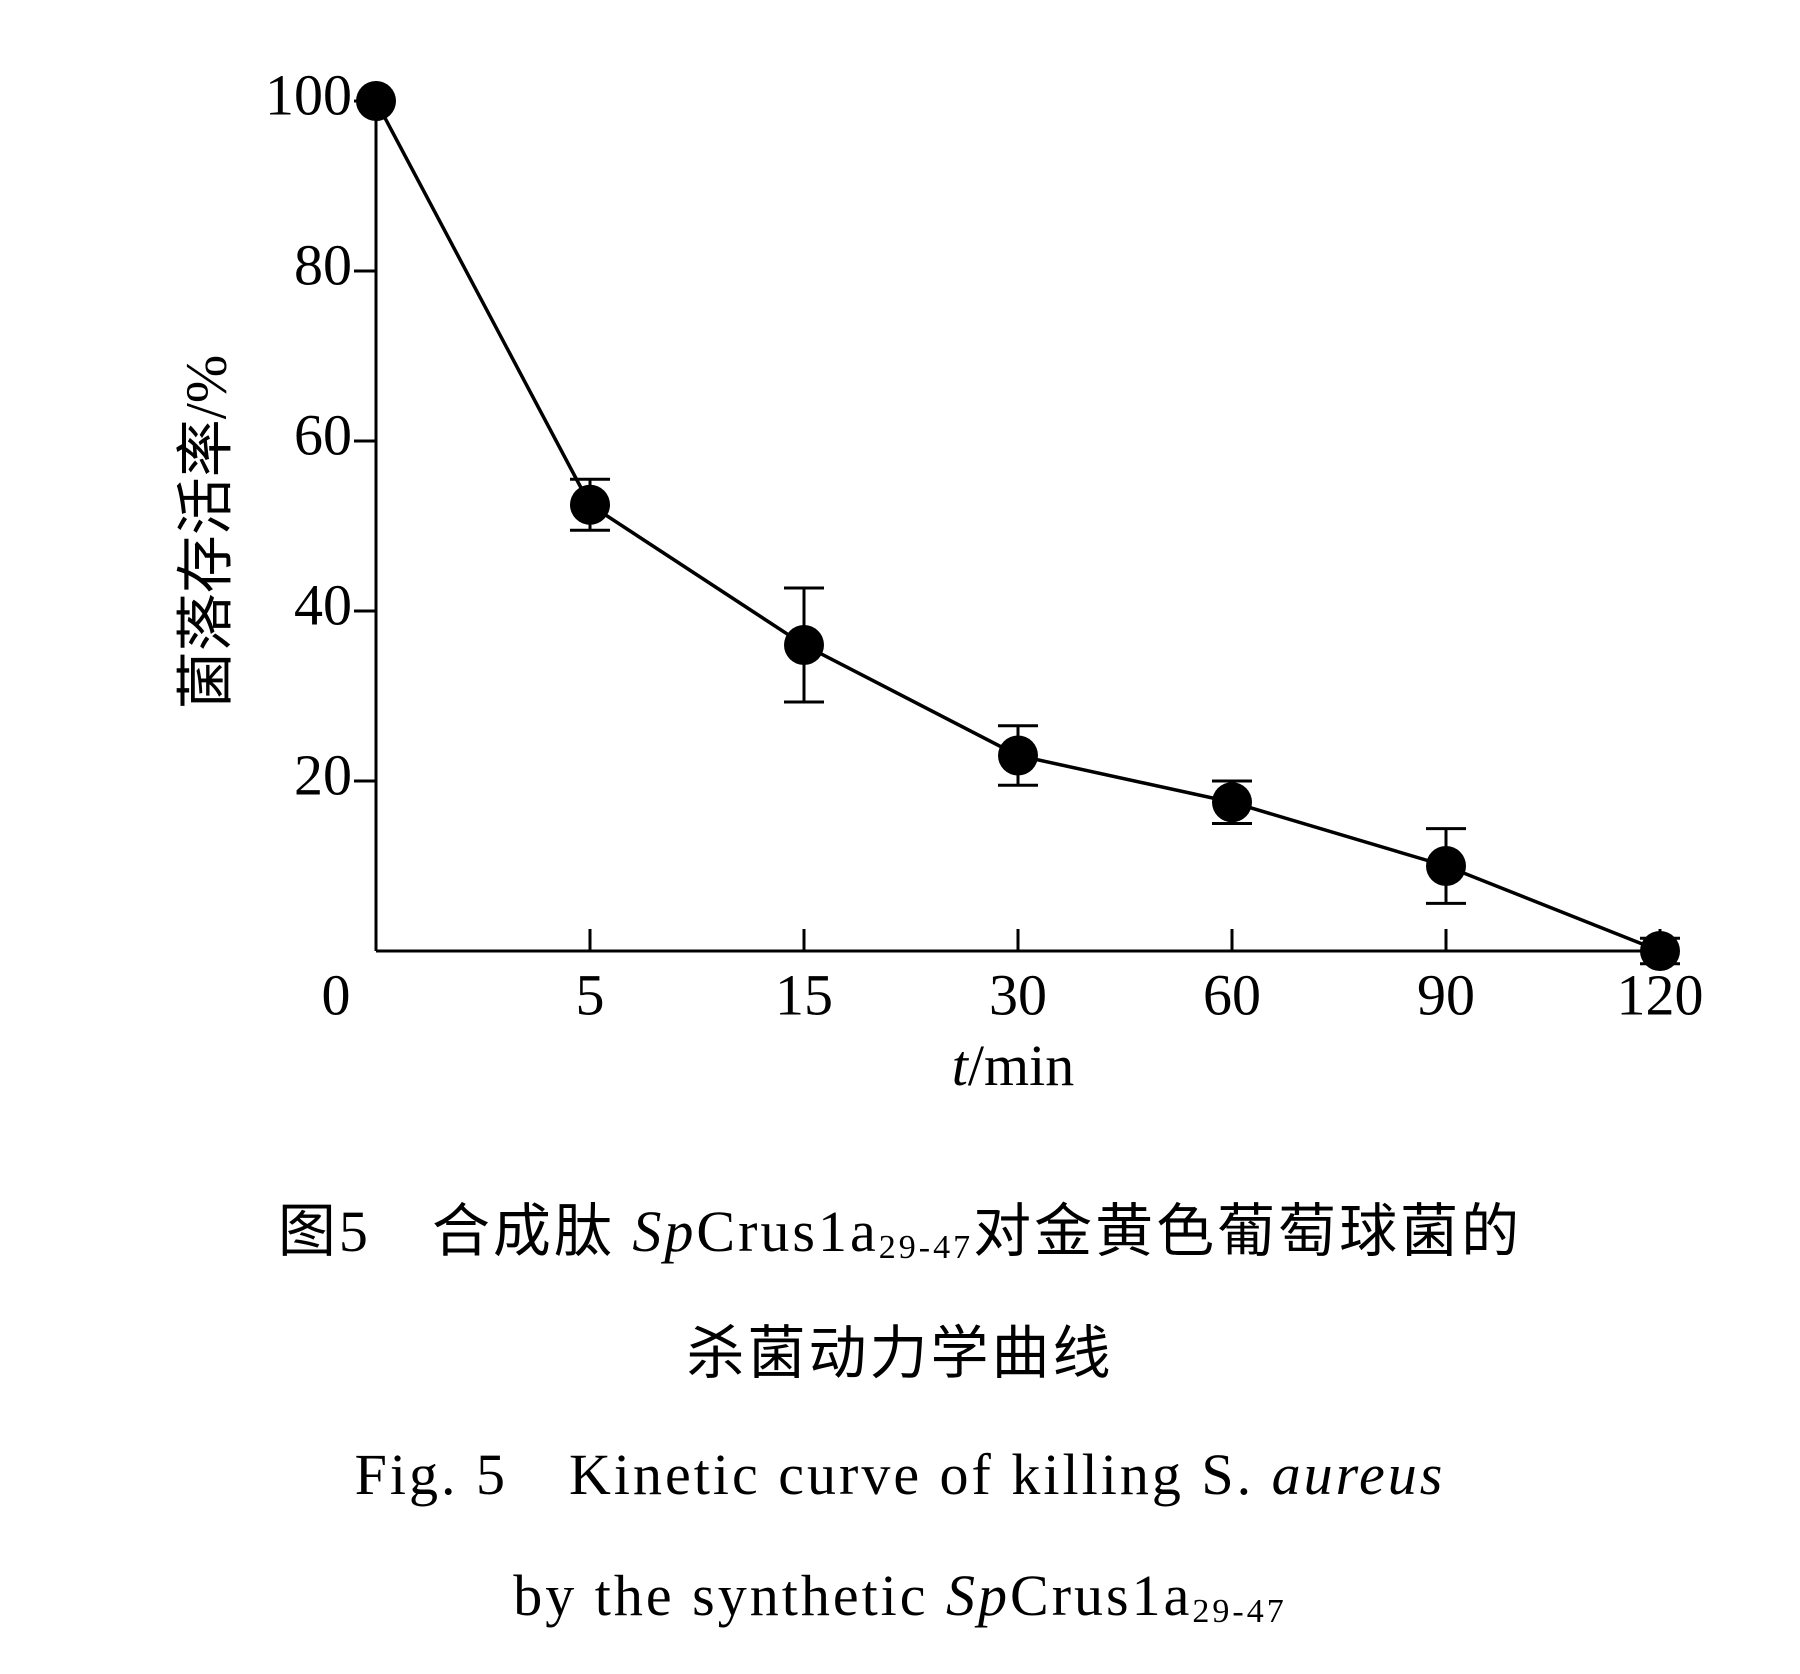 This screenshot has height=1674, width=1800. What do you see at coordinates (308, 94) in the screenshot?
I see `y-tick-label: 100` at bounding box center [308, 94].